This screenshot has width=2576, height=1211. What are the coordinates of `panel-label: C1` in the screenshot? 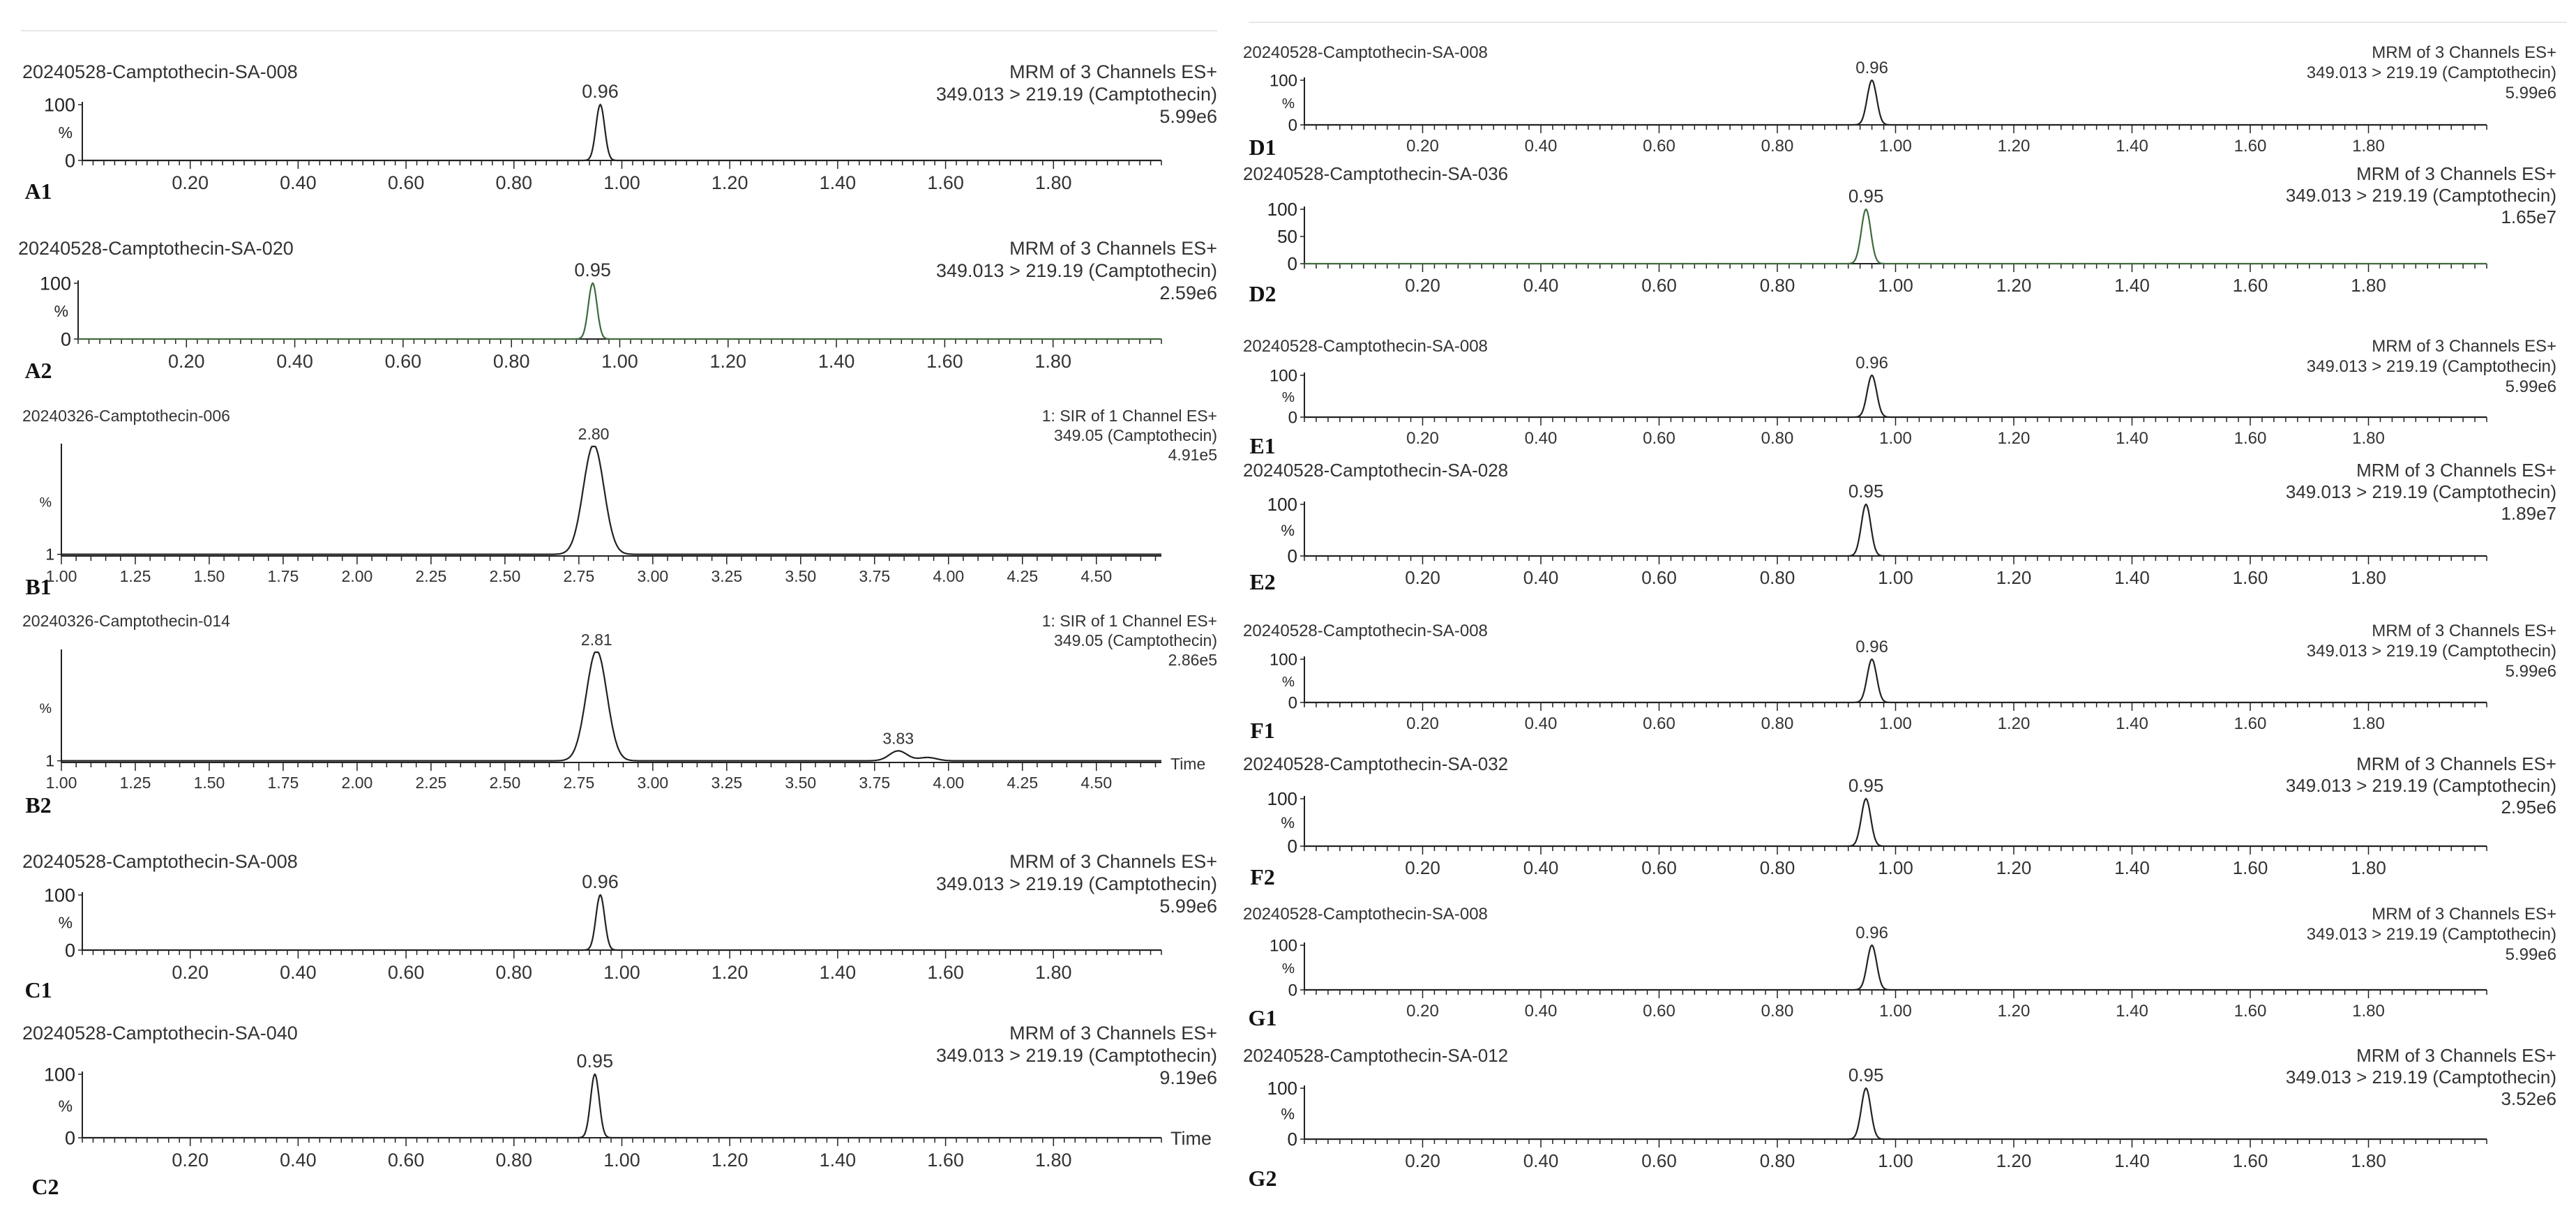 It's located at (38, 990).